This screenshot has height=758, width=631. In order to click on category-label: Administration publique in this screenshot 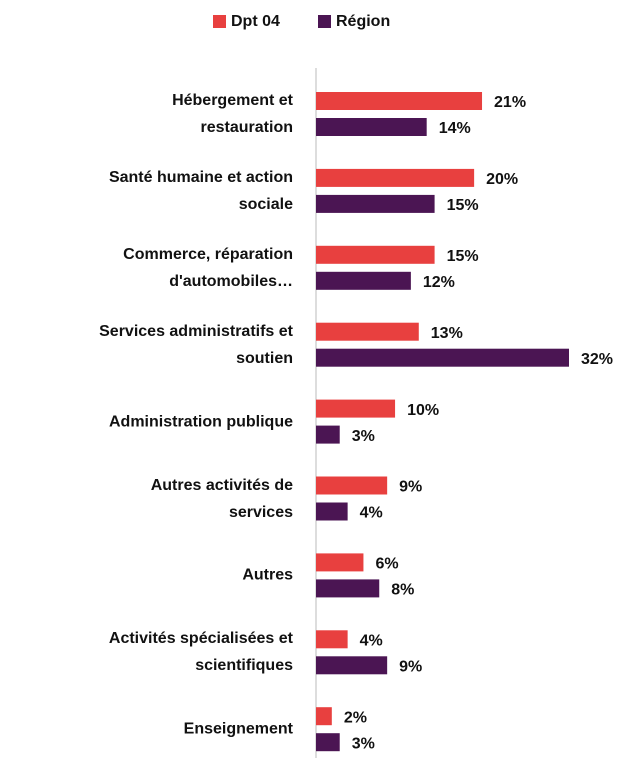, I will do `click(201, 422)`.